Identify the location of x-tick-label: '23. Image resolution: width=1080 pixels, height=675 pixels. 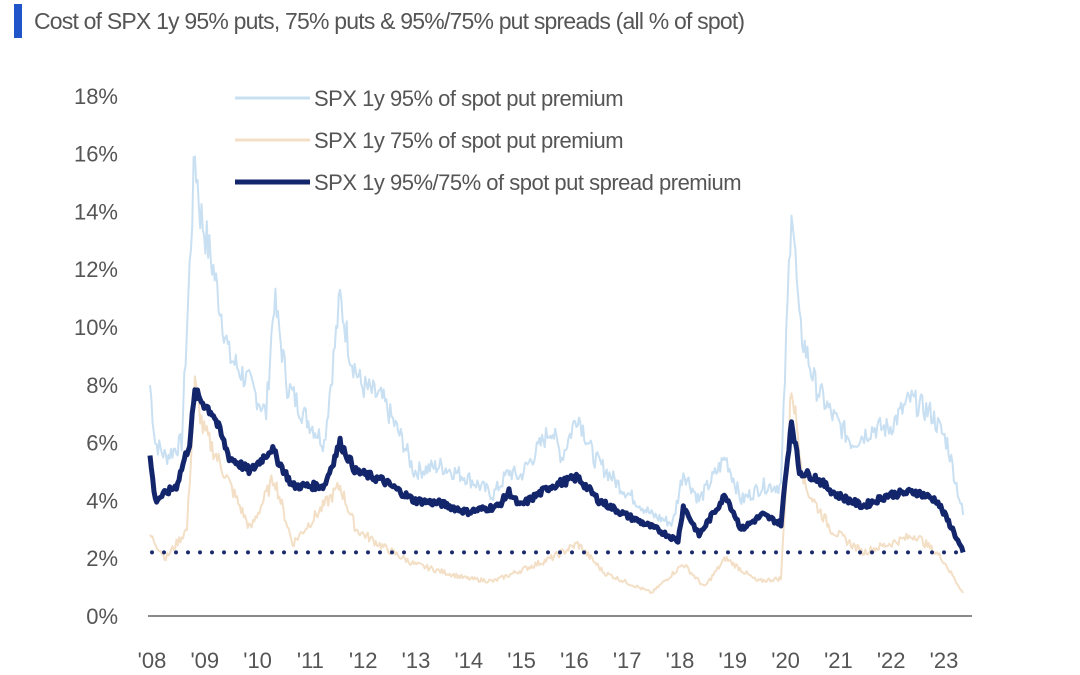
(944, 660).